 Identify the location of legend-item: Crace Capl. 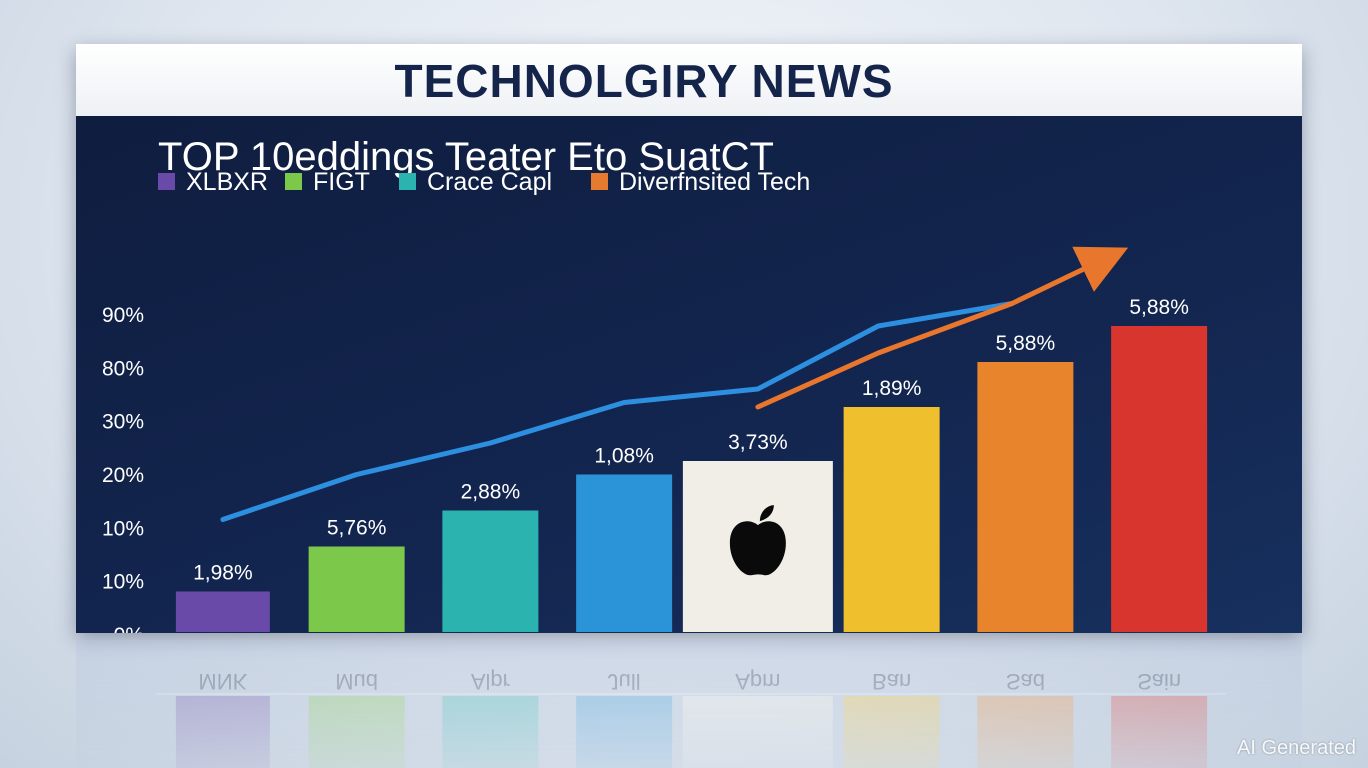
(475, 182).